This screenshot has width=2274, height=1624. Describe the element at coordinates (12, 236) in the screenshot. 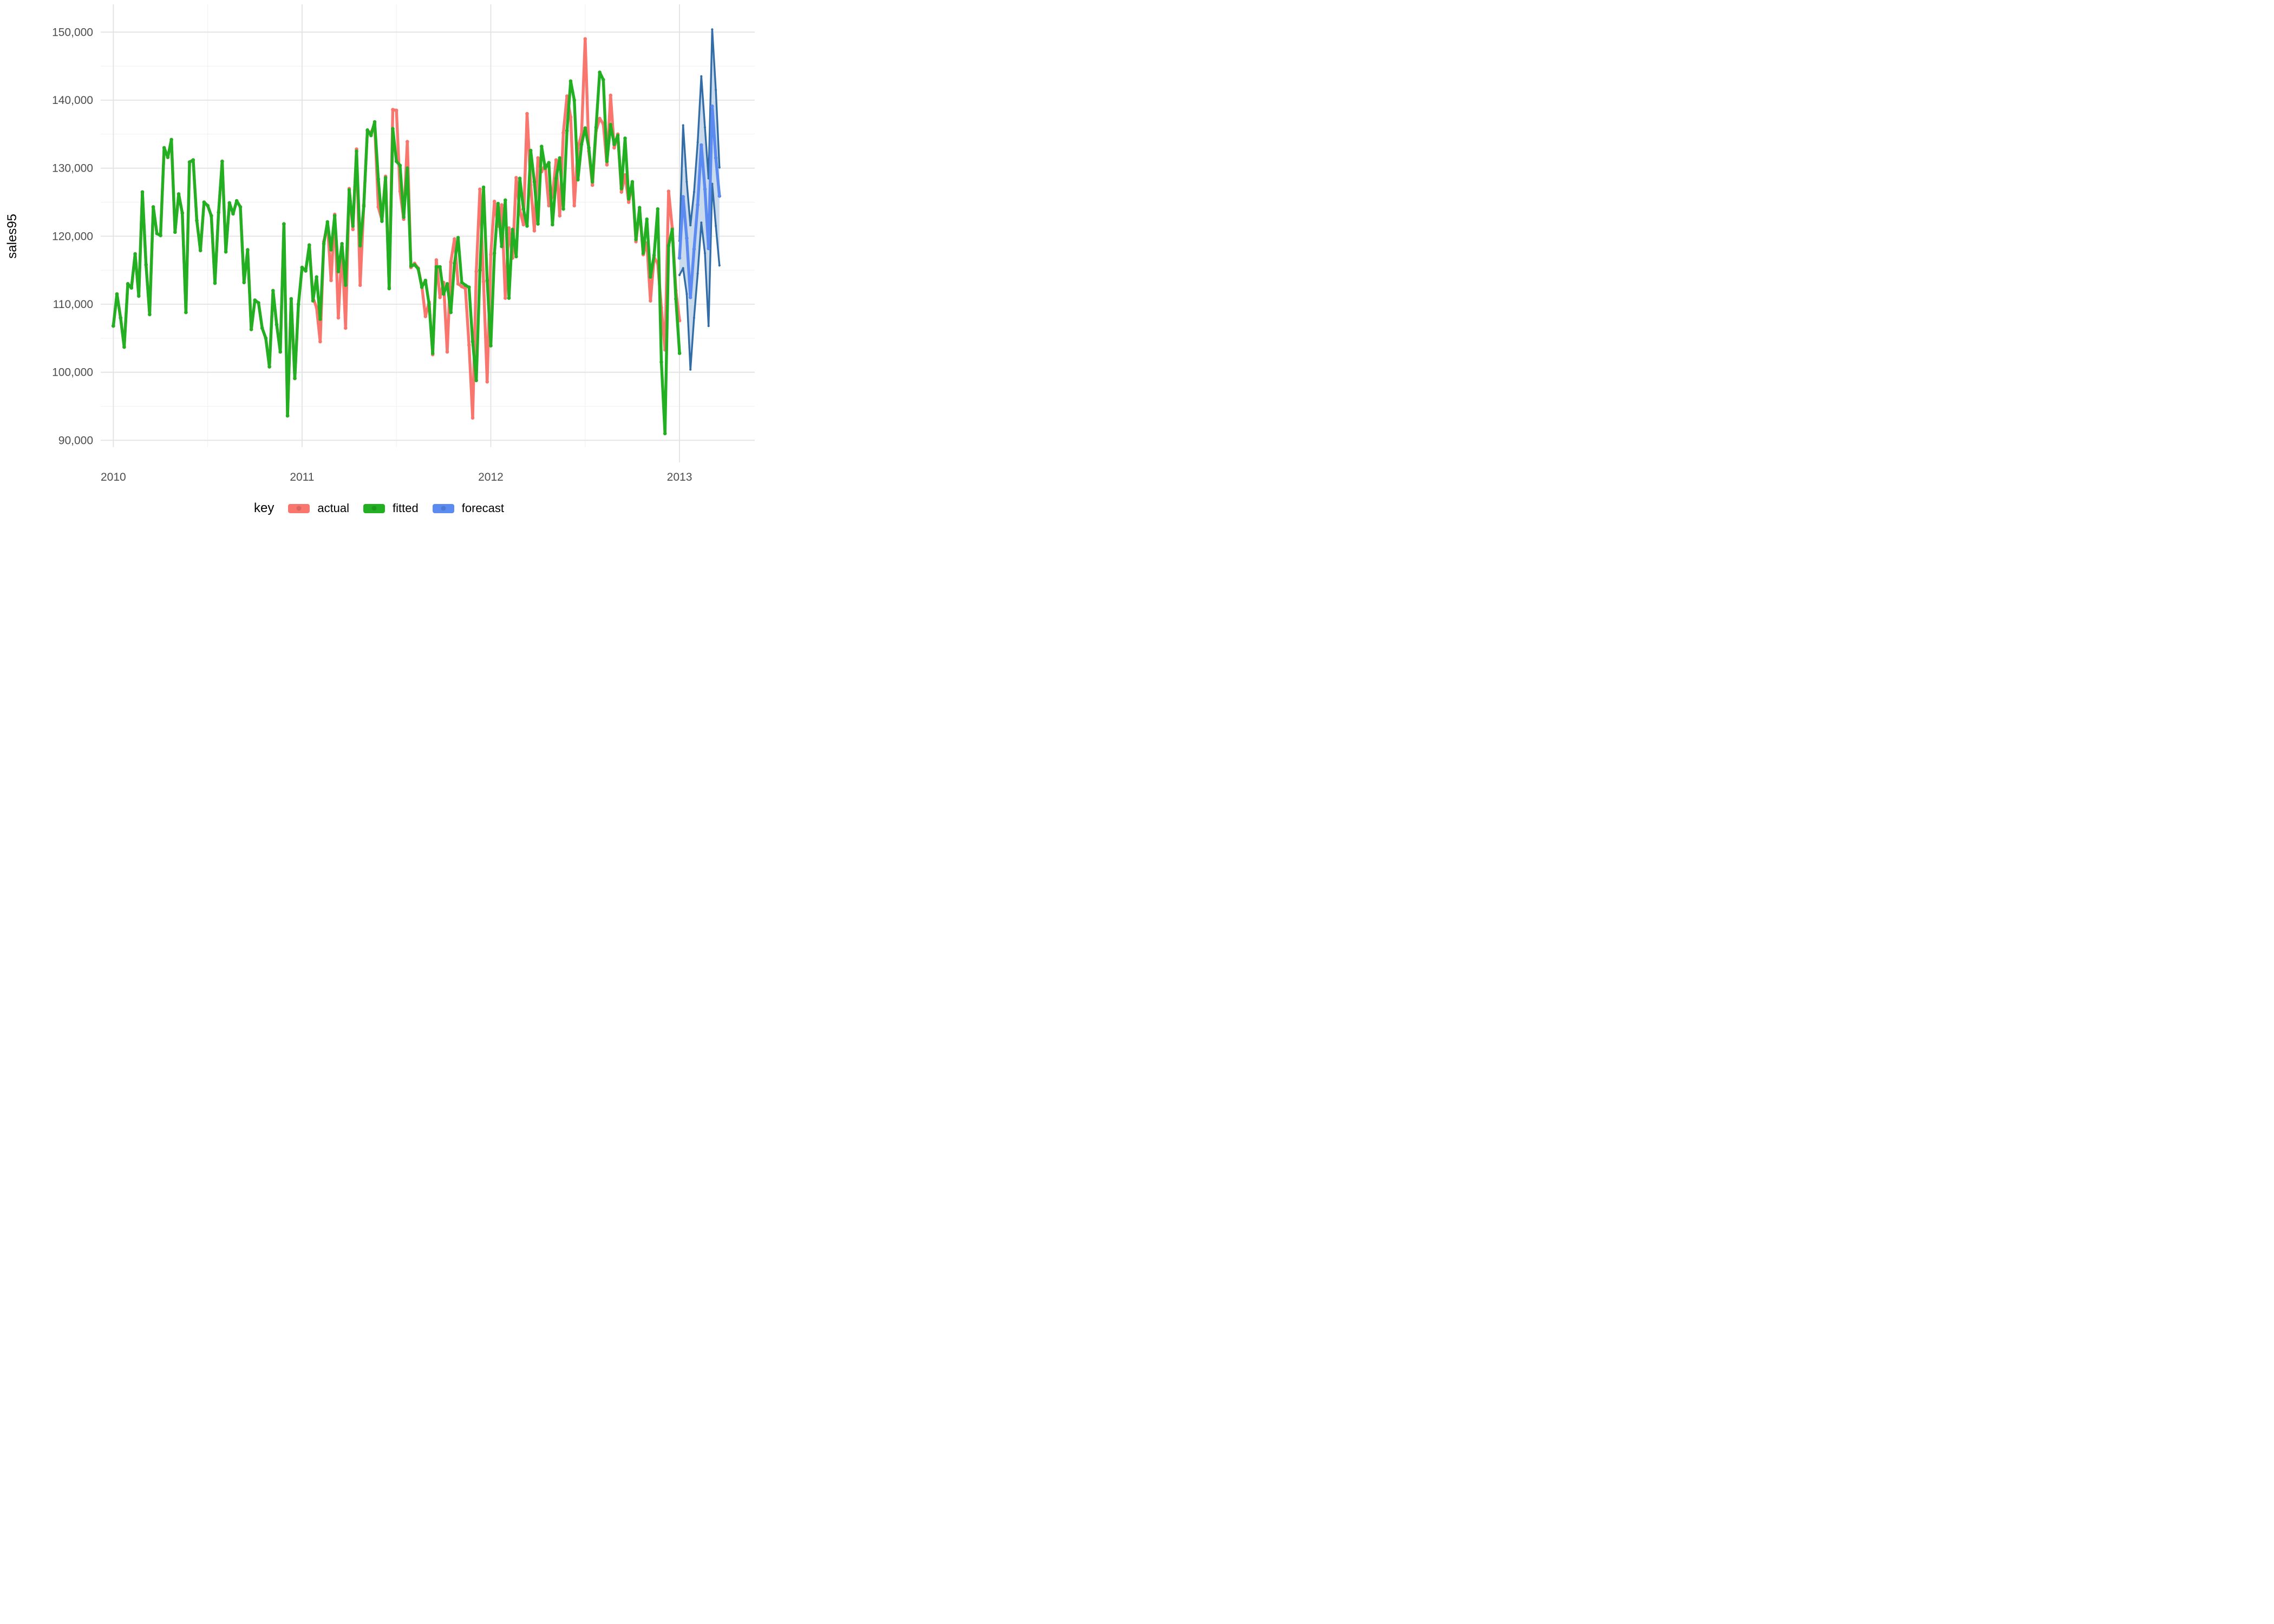

I see `y-axis-title: sales95` at that location.